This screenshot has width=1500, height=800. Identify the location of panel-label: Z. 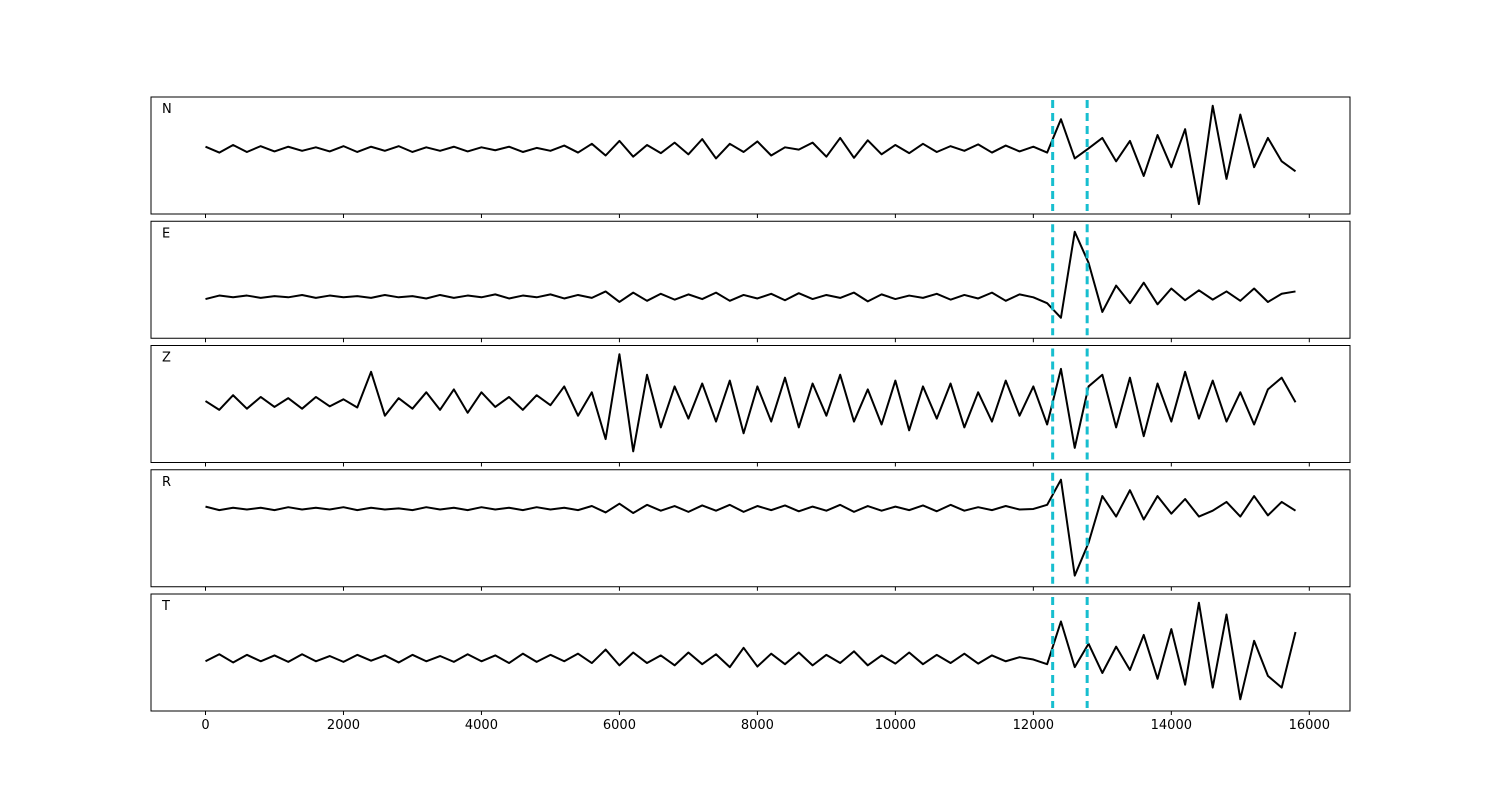
(166, 358).